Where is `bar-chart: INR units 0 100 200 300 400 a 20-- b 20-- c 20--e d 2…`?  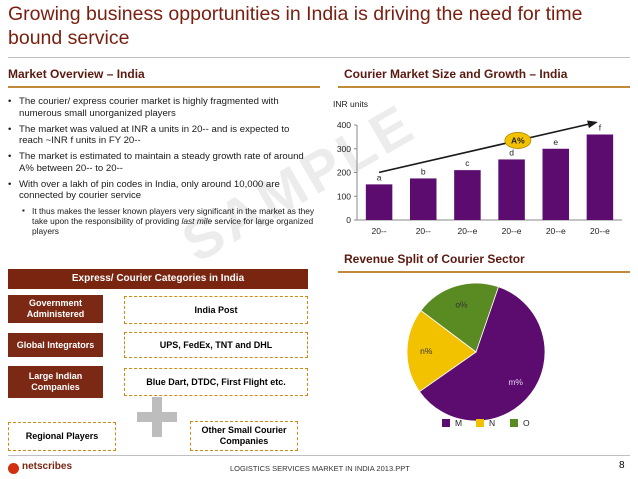
bar-chart: INR units 0 100 200 300 400 a 20-- b 20-- c 20--e d 2… is located at coordinates (477, 167).